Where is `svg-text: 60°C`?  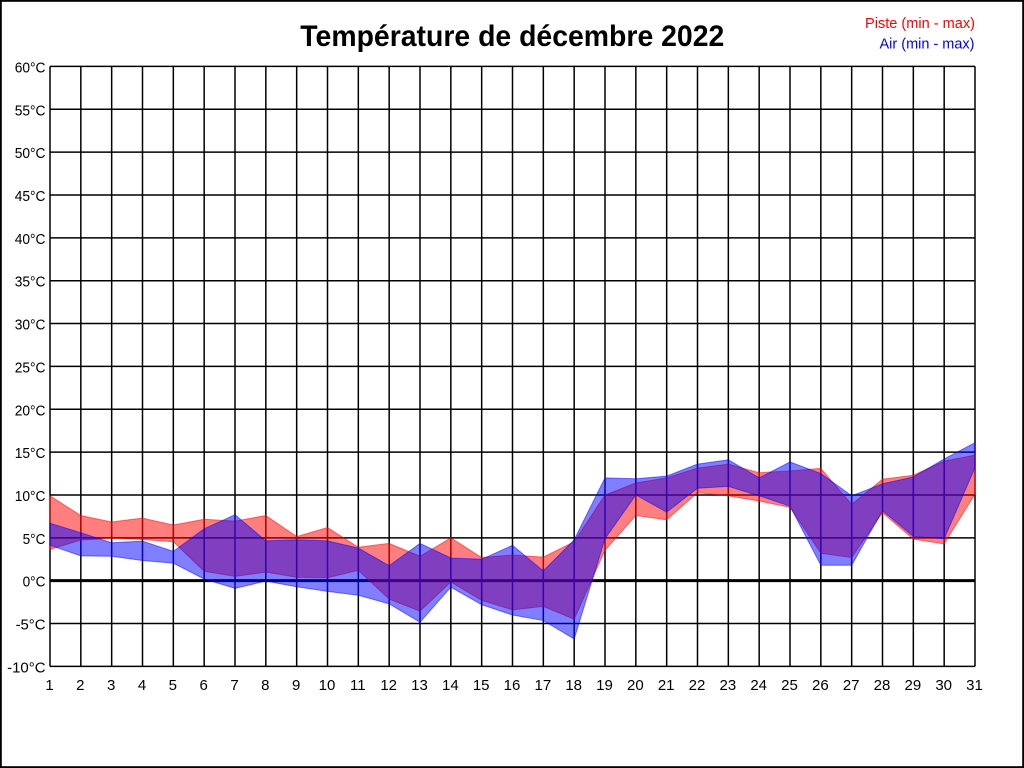 svg-text: 60°C is located at coordinates (30, 67).